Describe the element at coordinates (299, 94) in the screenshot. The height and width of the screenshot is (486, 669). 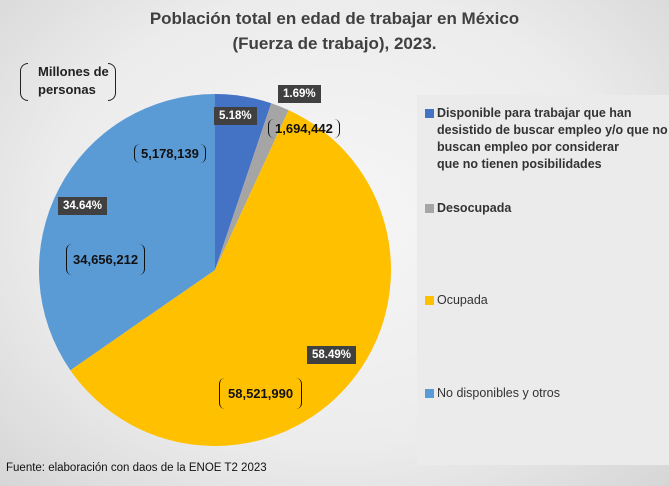
I see `pct-label-desocupada: 1.69%` at that location.